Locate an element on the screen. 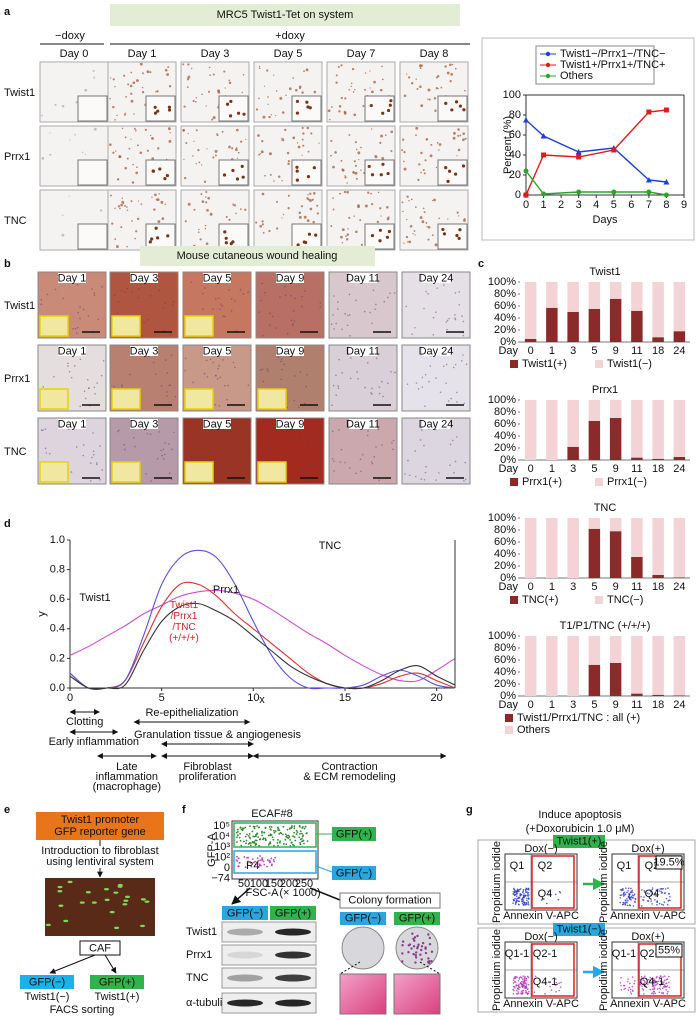  y-tick-label: 40% is located at coordinates (505, 672).